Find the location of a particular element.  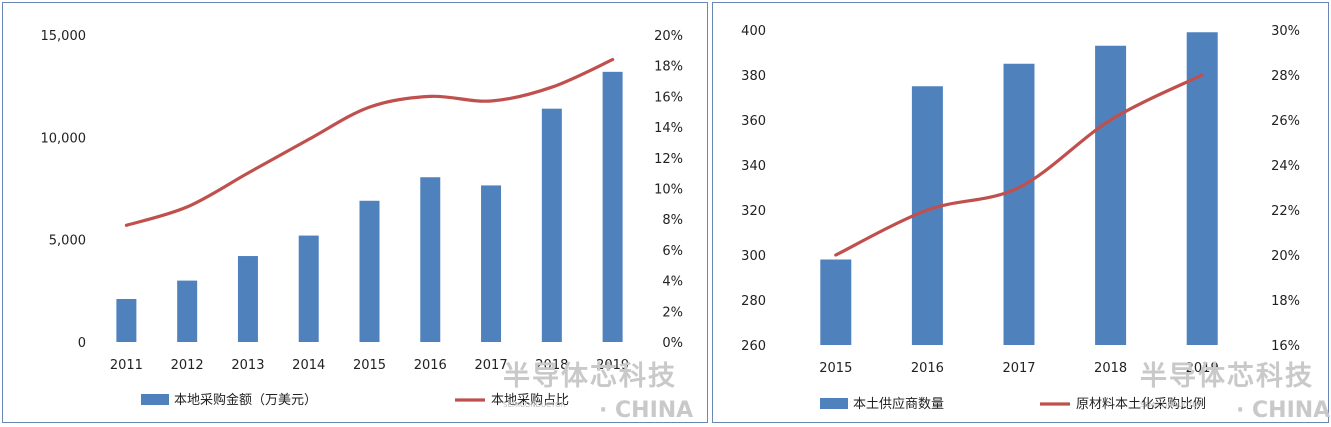

y-axis-tick-label: 15,000 is located at coordinates (64, 36).